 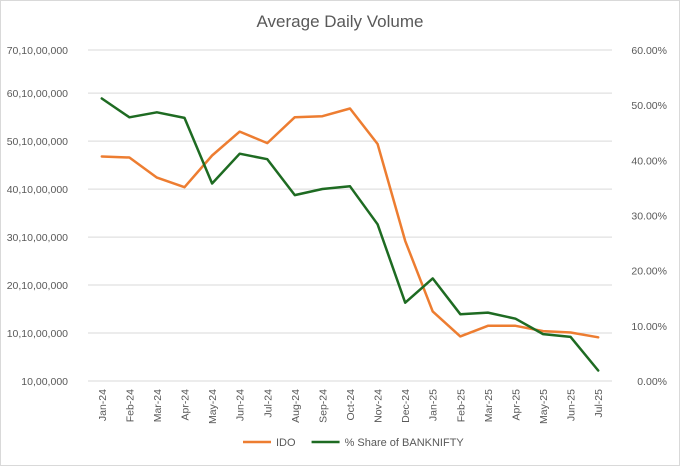 What do you see at coordinates (213, 406) in the screenshot?
I see `x-tick-label: May-24` at bounding box center [213, 406].